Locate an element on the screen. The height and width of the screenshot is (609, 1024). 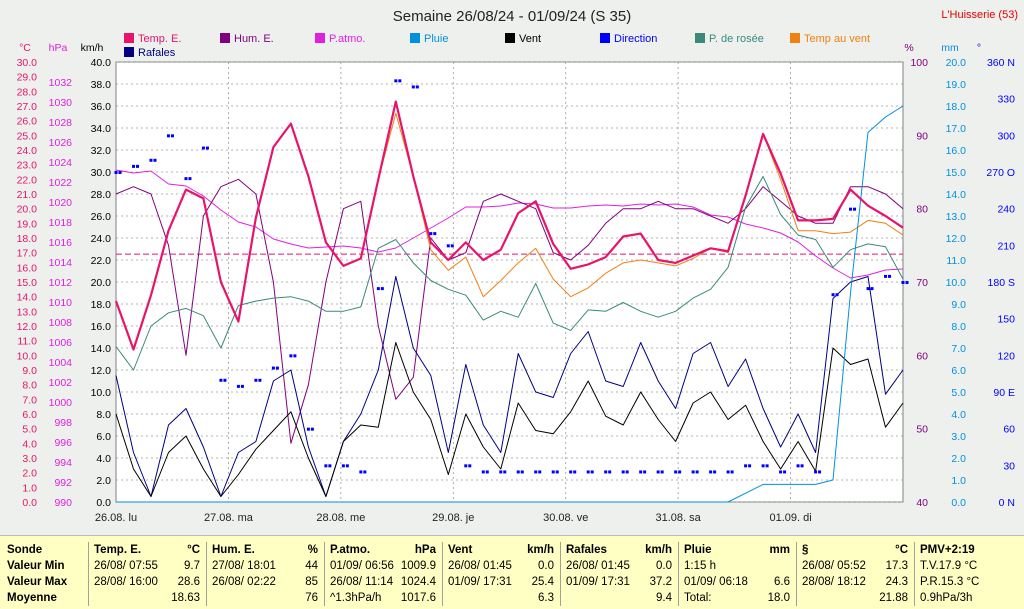
legend-label: Rafales is located at coordinates (157, 53).